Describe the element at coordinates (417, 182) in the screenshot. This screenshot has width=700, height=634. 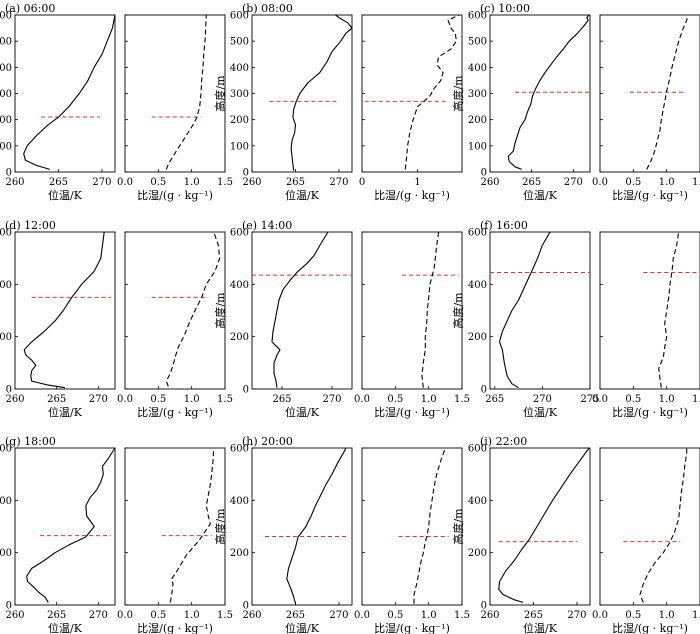
I see `x-tick-label: 1` at that location.